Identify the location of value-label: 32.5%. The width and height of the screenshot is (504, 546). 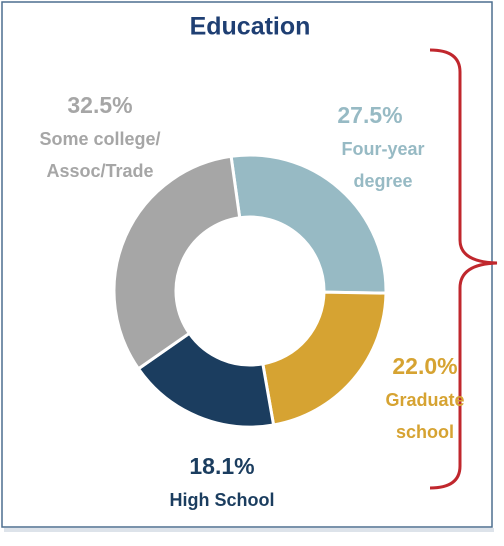
(99, 105).